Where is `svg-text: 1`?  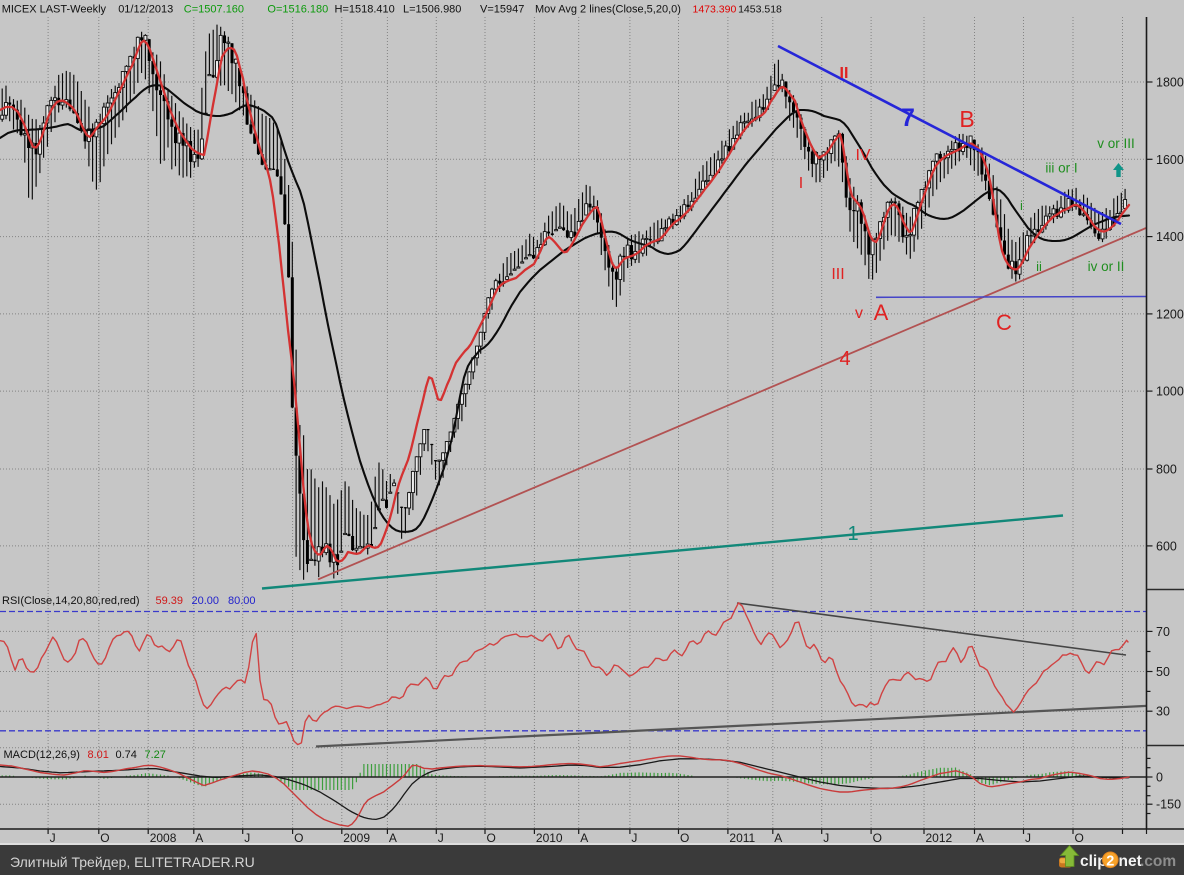
svg-text: 1 is located at coordinates (852, 534).